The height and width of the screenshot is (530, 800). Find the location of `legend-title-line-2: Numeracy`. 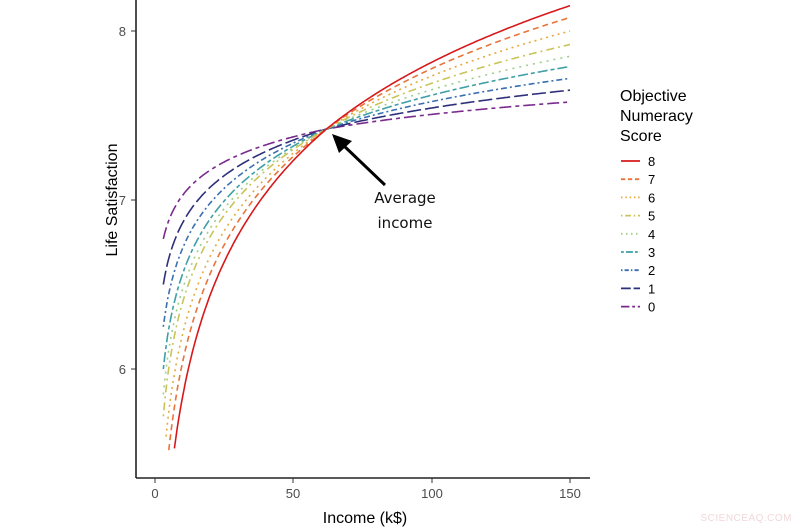

legend-title-line-2: Numeracy is located at coordinates (656, 116).